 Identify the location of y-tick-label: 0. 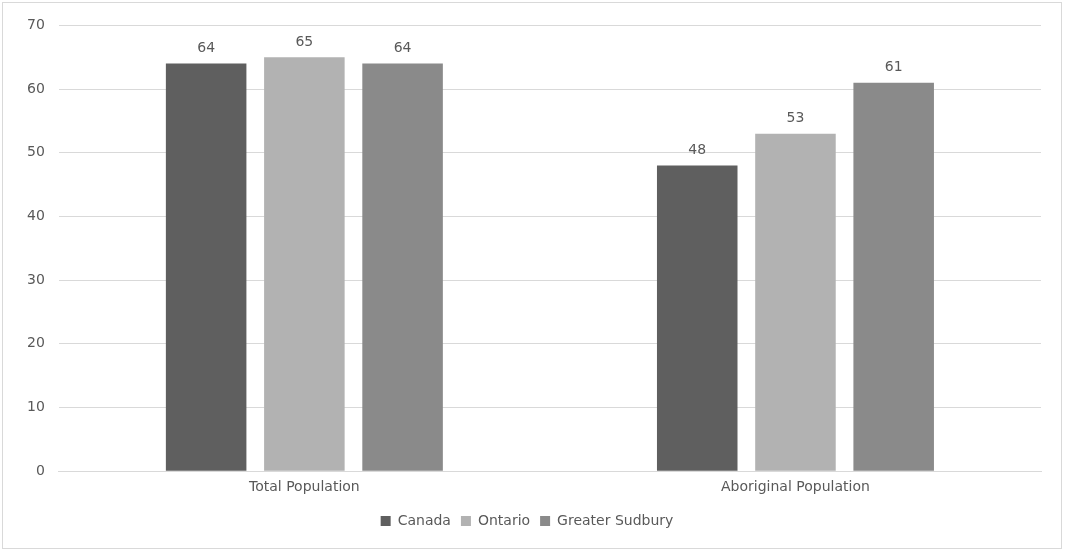
(40, 469).